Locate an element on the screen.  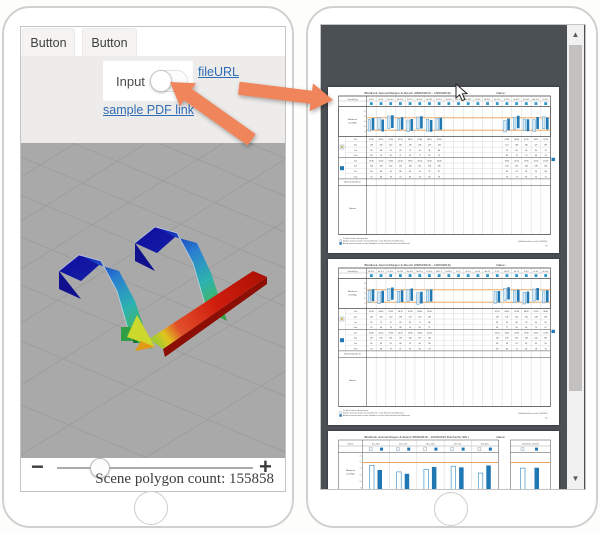
svg-text: 08:10 is located at coordinates (381, 140).